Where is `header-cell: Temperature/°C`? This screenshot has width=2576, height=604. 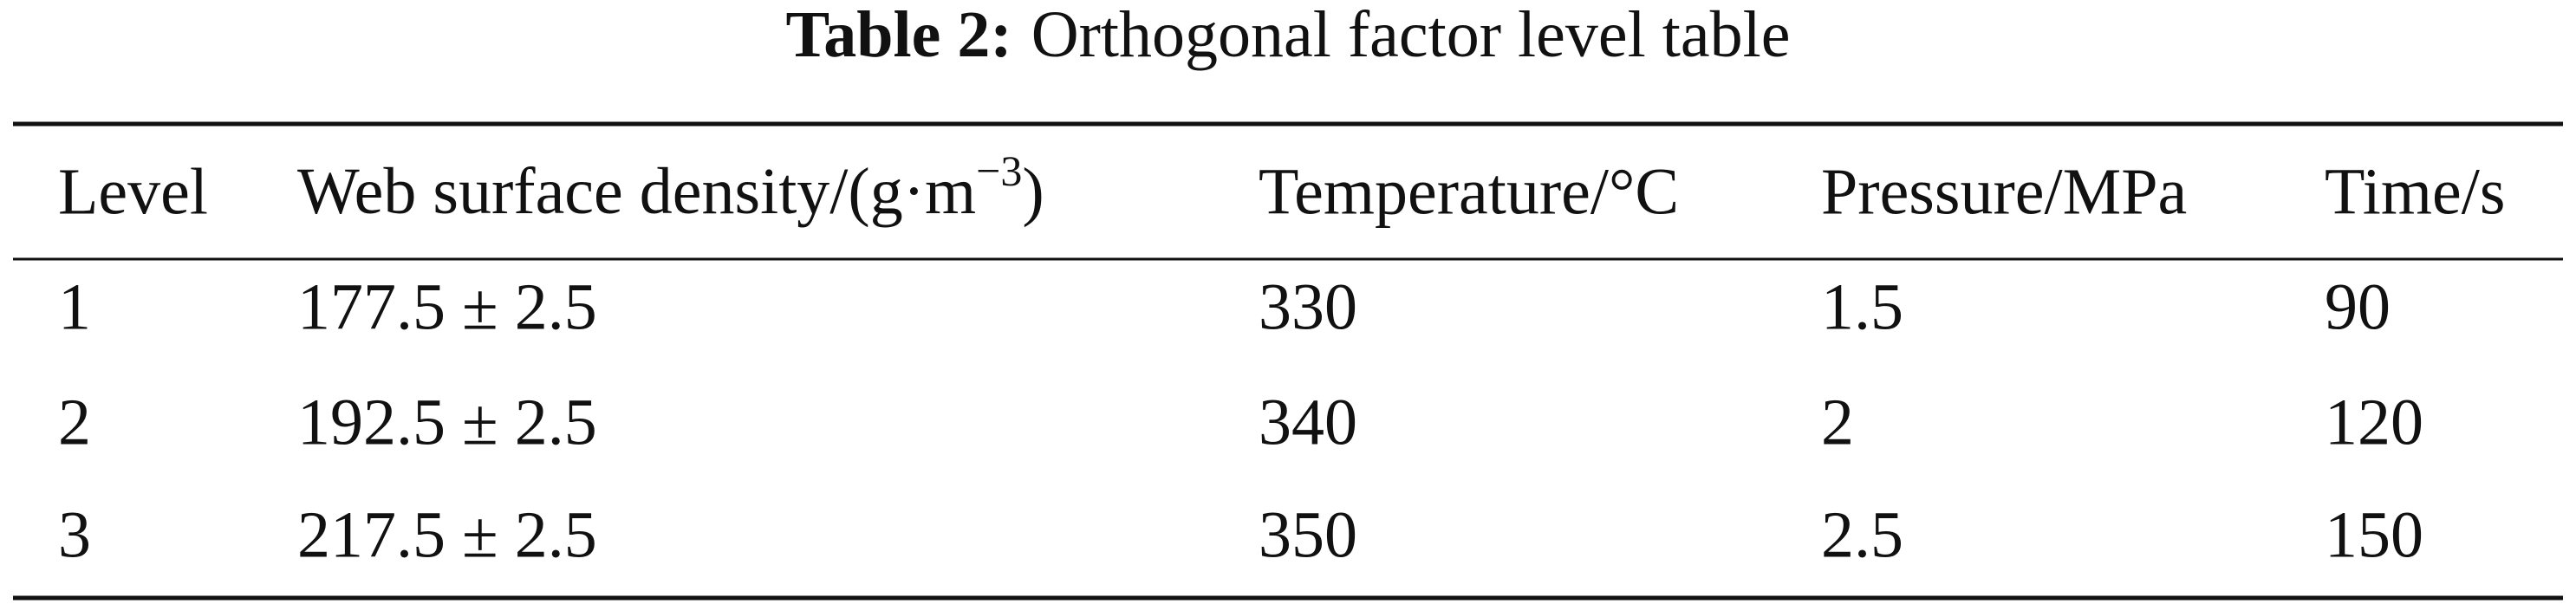 header-cell: Temperature/°C is located at coordinates (1469, 191).